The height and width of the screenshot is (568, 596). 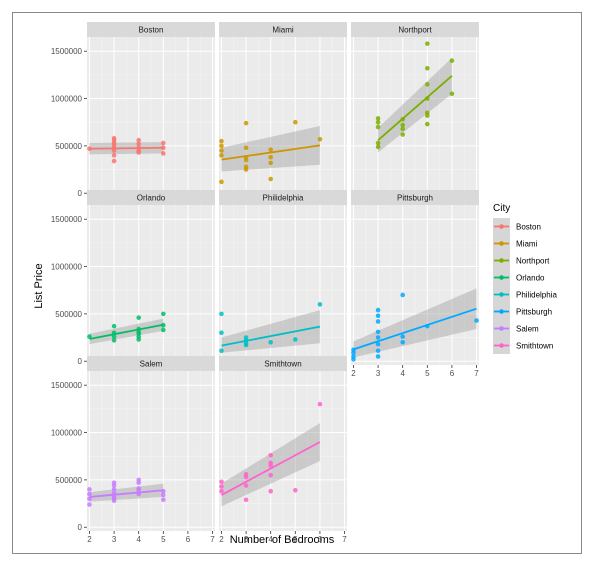 What do you see at coordinates (283, 109) in the screenshot?
I see `facet-panel-miami: Miami` at bounding box center [283, 109].